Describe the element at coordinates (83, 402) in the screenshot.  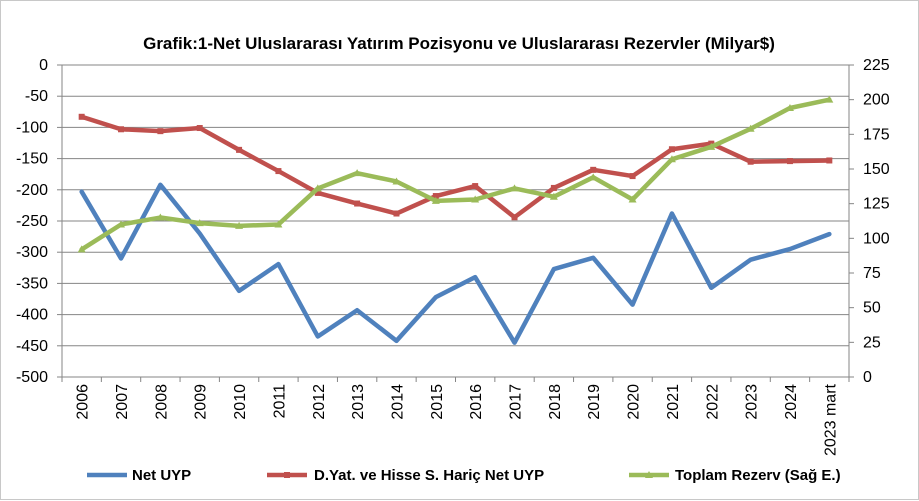
I see `x-tick-label: 2006` at that location.